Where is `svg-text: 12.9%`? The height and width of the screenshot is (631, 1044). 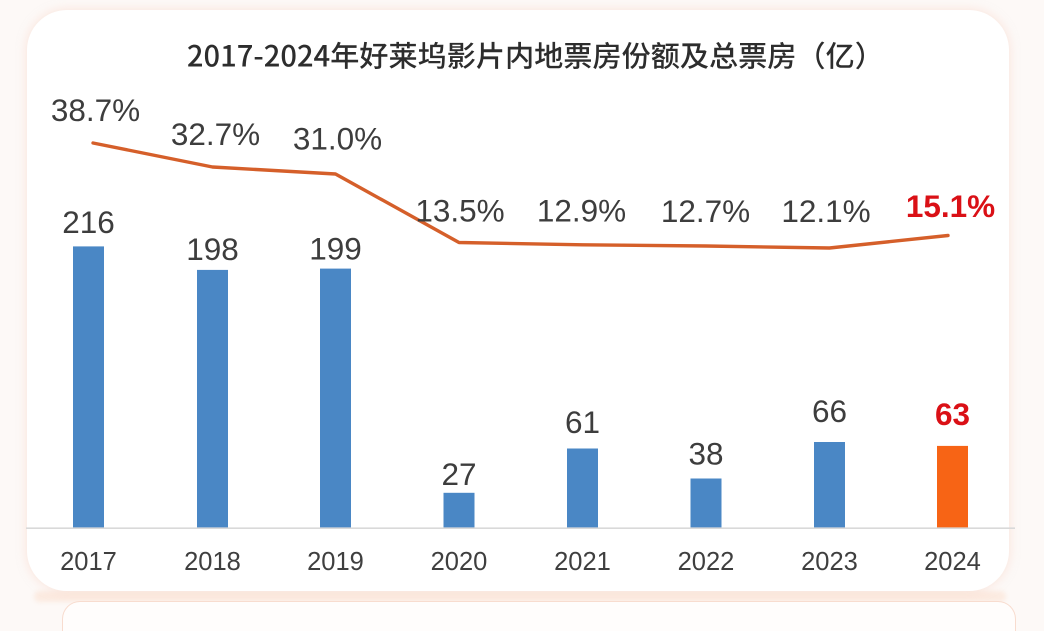 svg-text: 12.9% is located at coordinates (581, 211).